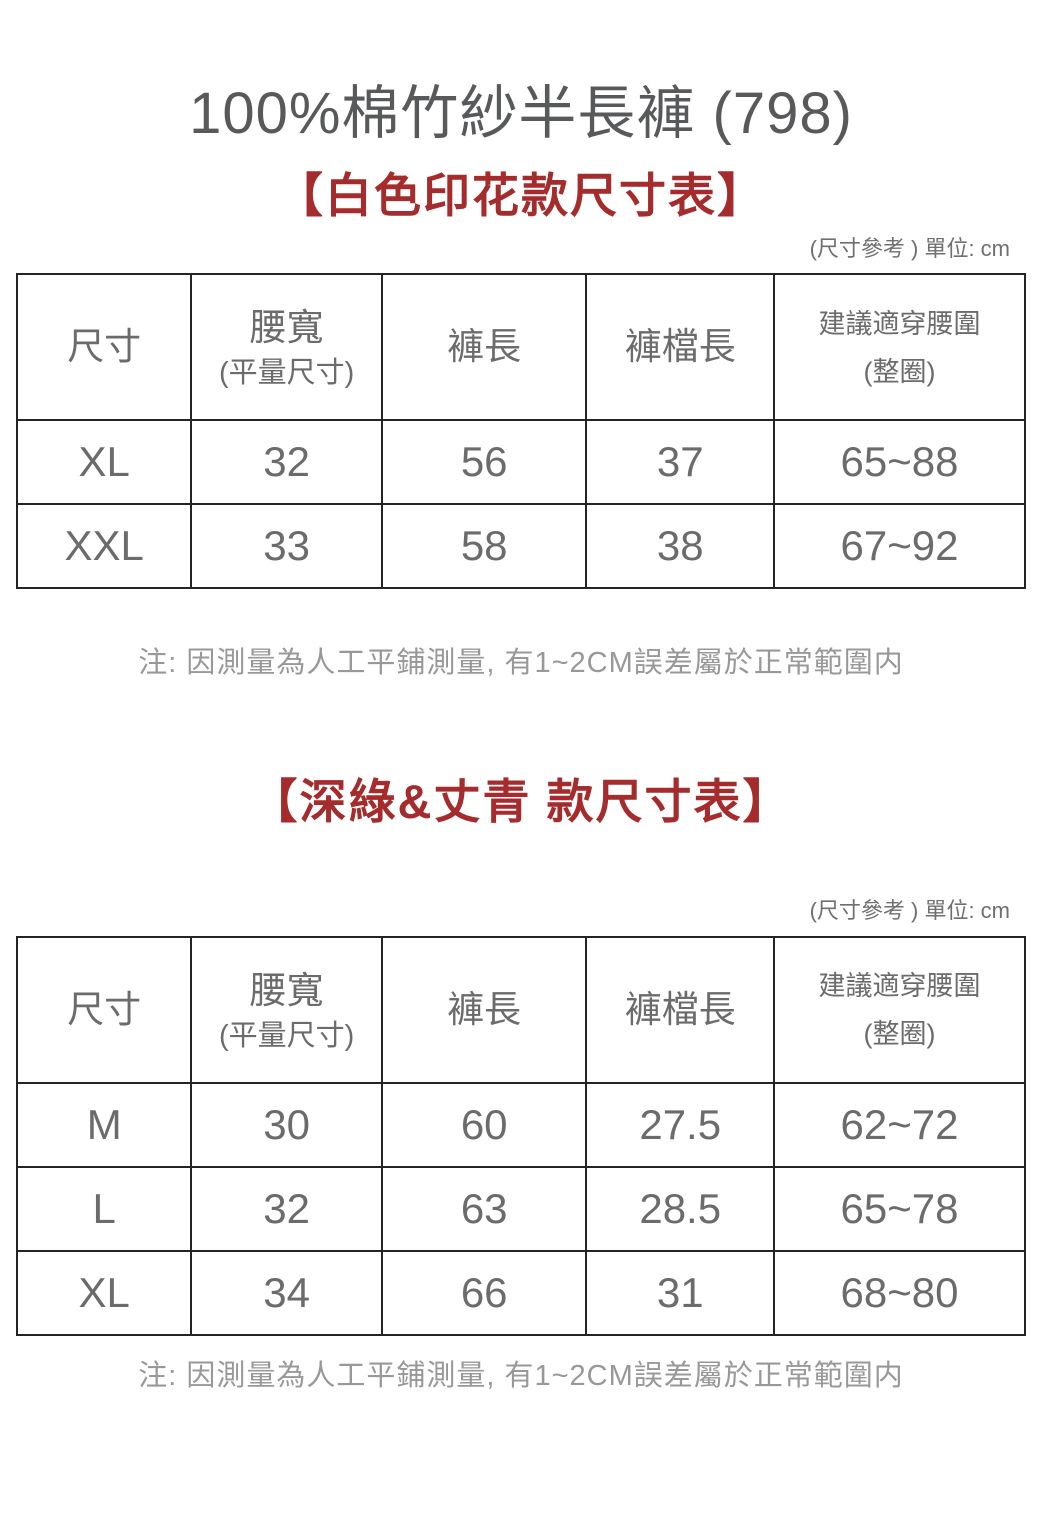 Image resolution: width=1042 pixels, height=1540 pixels. What do you see at coordinates (484, 1209) in the screenshot?
I see `value-cell: 63` at bounding box center [484, 1209].